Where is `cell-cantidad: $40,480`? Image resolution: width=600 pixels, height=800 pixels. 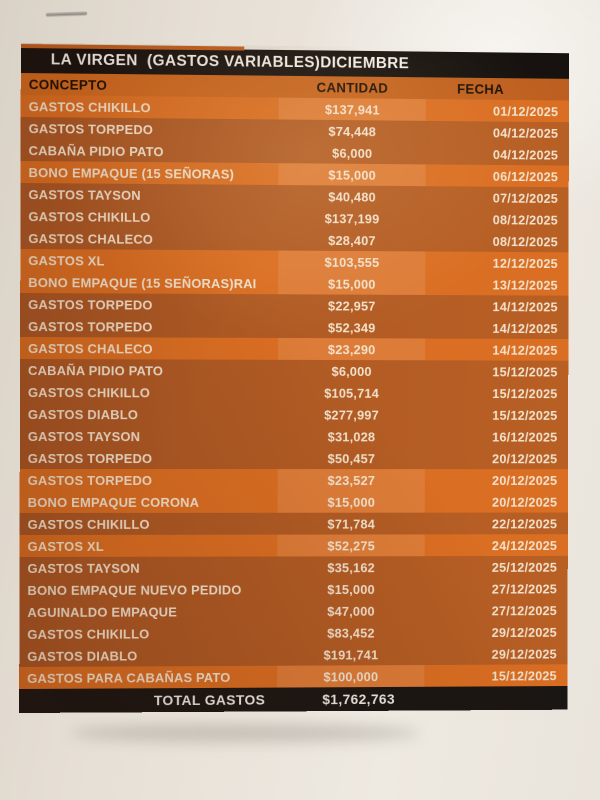
cell-cantidad: $40,480 is located at coordinates (352, 196).